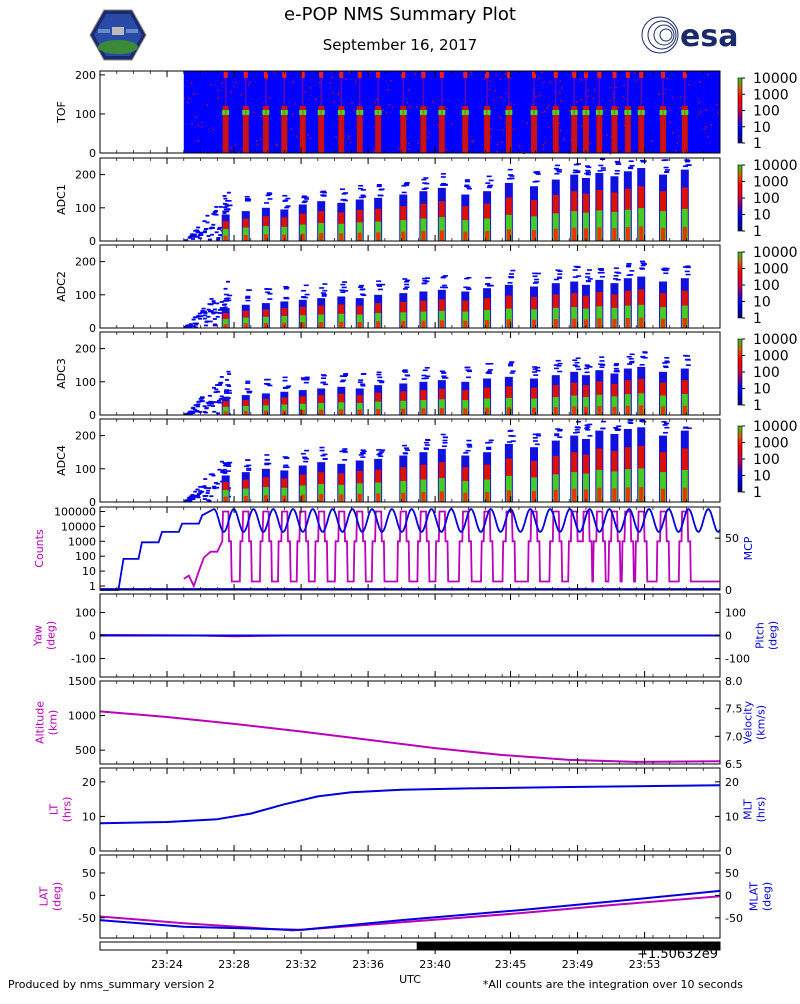 The height and width of the screenshot is (1004, 800). Describe the element at coordinates (709, 36) in the screenshot. I see `esa-wordmark: esa` at that location.